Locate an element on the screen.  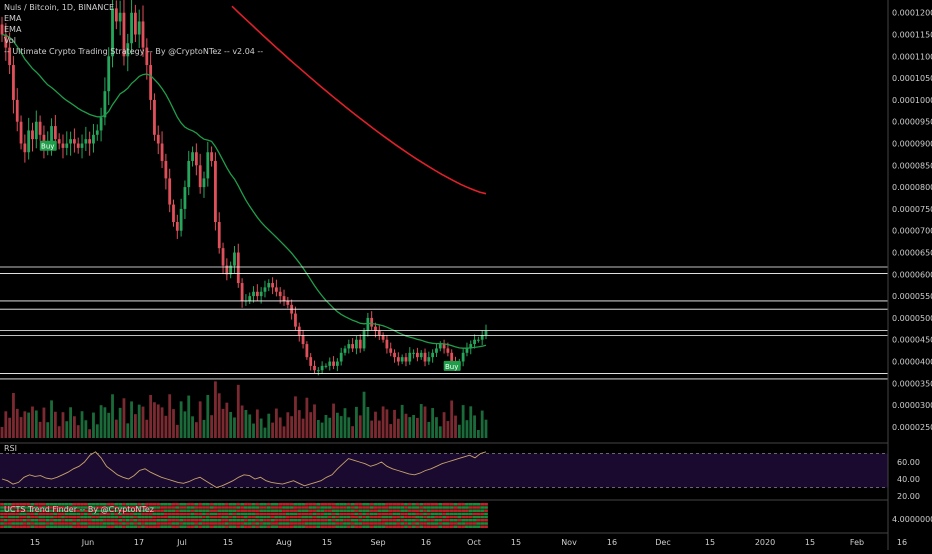
price-tick-label: 0.00007500 is located at coordinates (912, 209).